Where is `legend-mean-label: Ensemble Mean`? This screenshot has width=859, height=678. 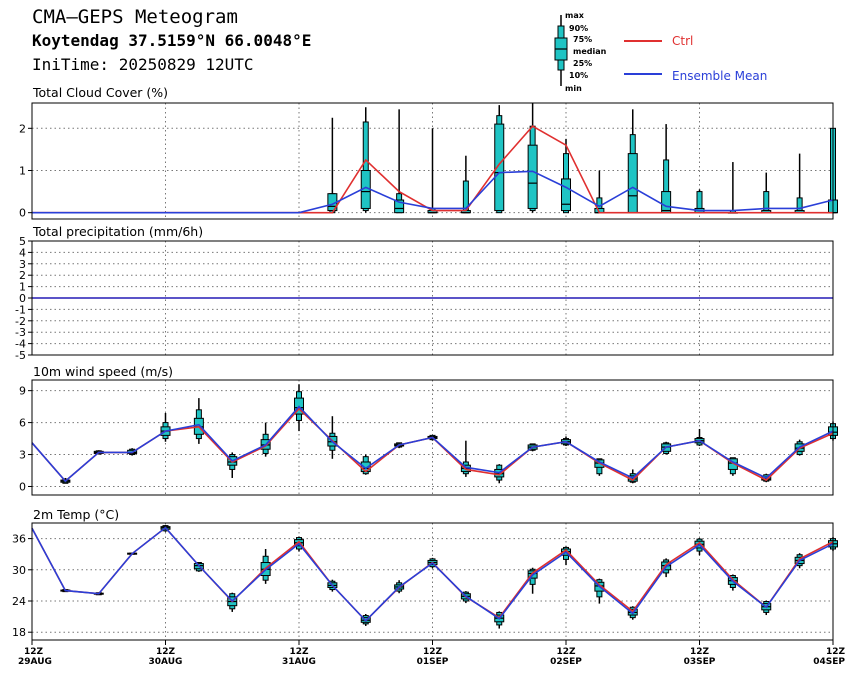 legend-mean-label: Ensemble Mean is located at coordinates (719, 76).